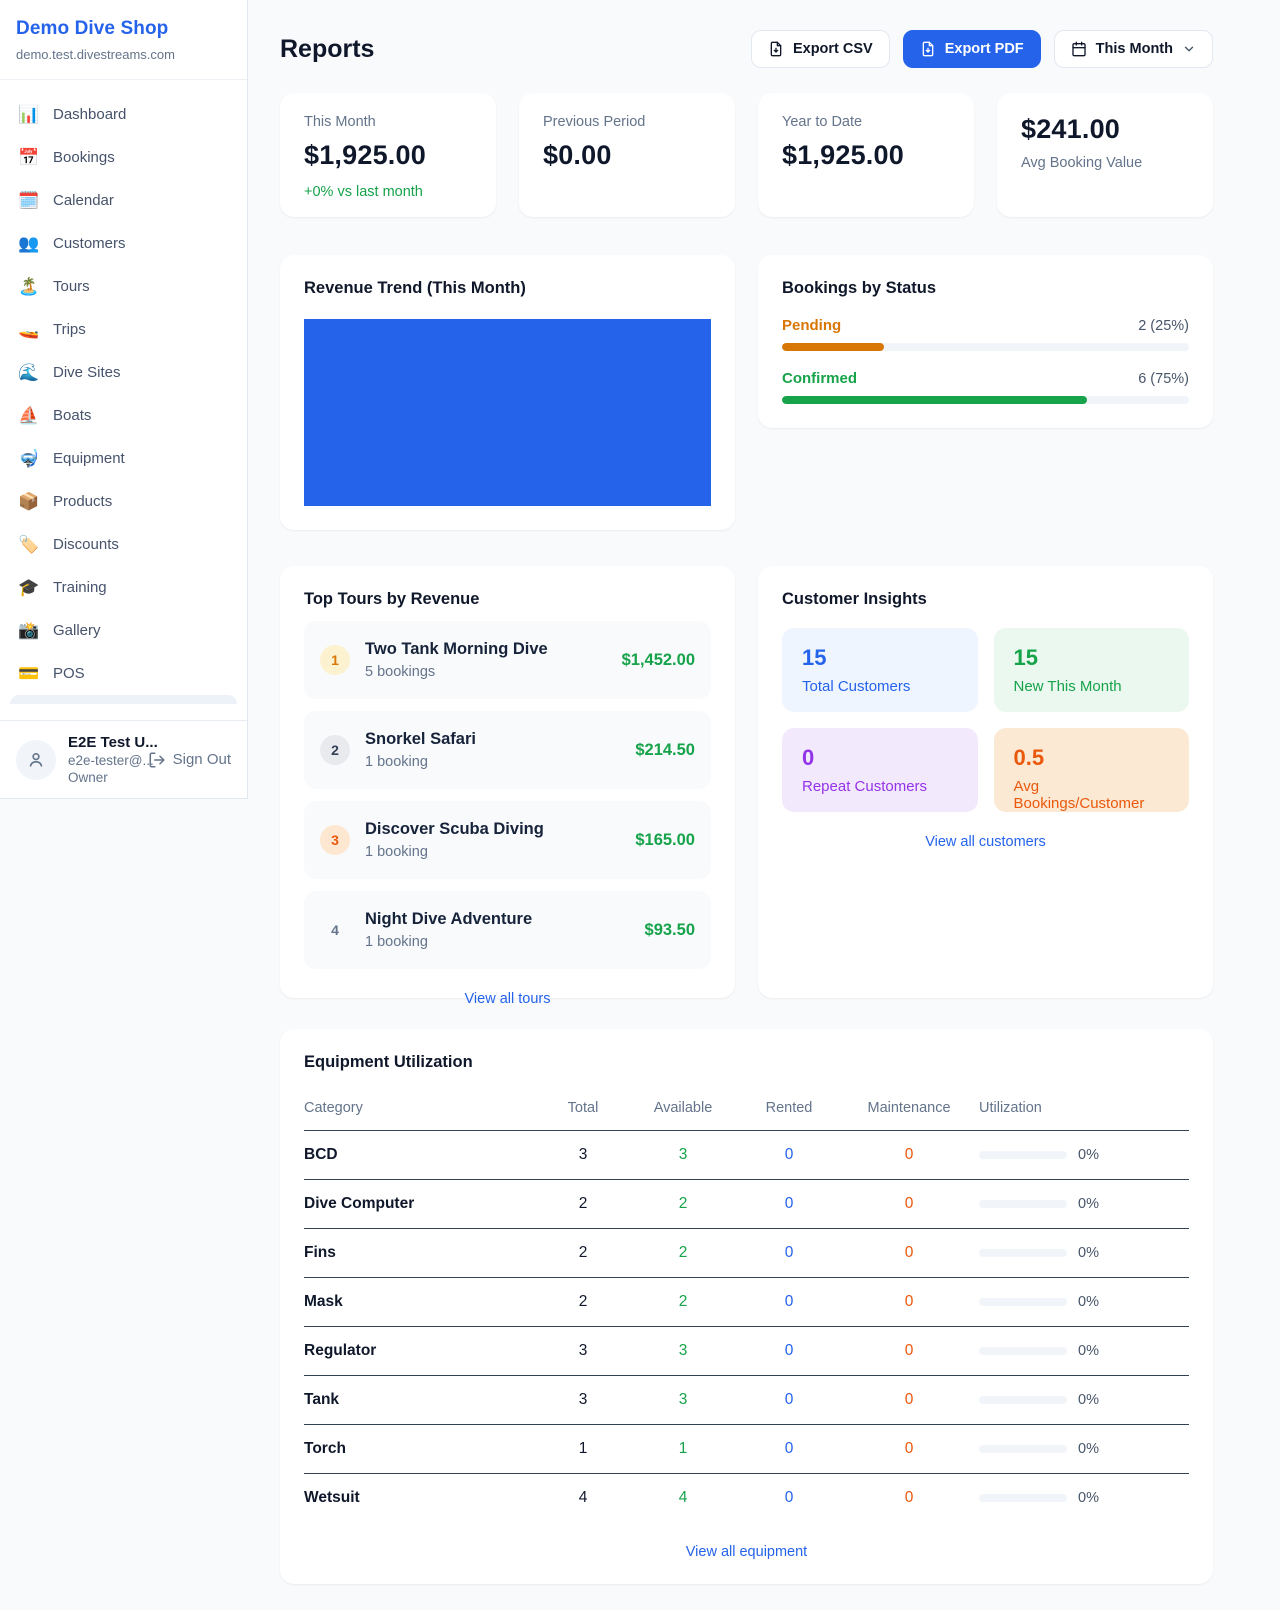  Describe the element at coordinates (746, 1449) in the screenshot. I see `table-row: Torch 1 1 0 0 0%` at that location.